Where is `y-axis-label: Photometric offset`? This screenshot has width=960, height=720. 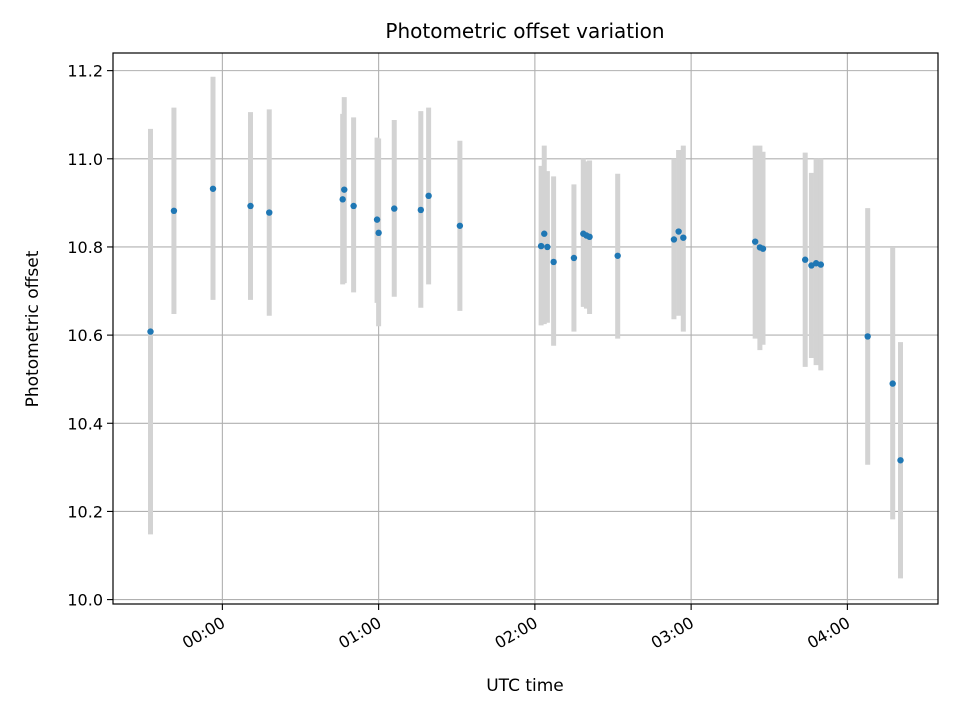
y-axis-label: Photometric offset is located at coordinates (33, 328).